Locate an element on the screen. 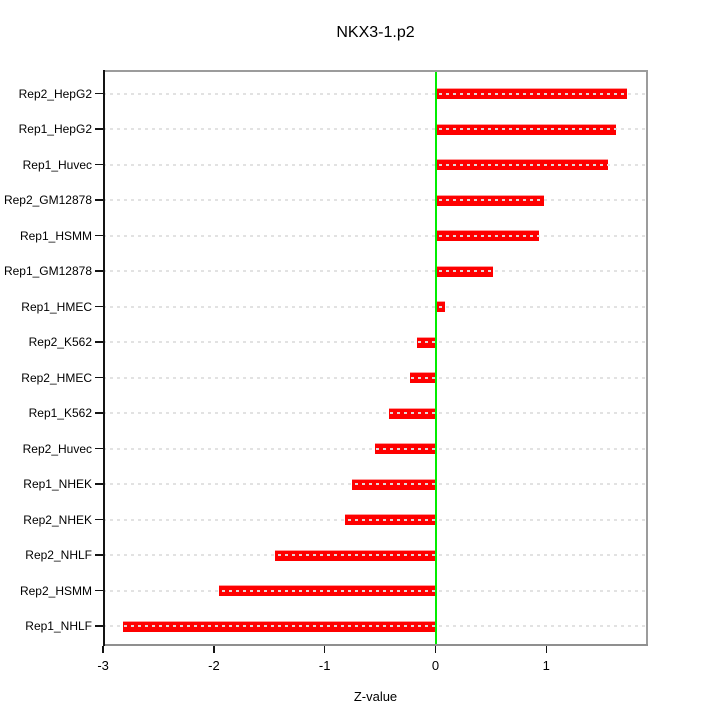 The width and height of the screenshot is (720, 720). y-axis-label: Rep2_HepG2 is located at coordinates (55, 93).